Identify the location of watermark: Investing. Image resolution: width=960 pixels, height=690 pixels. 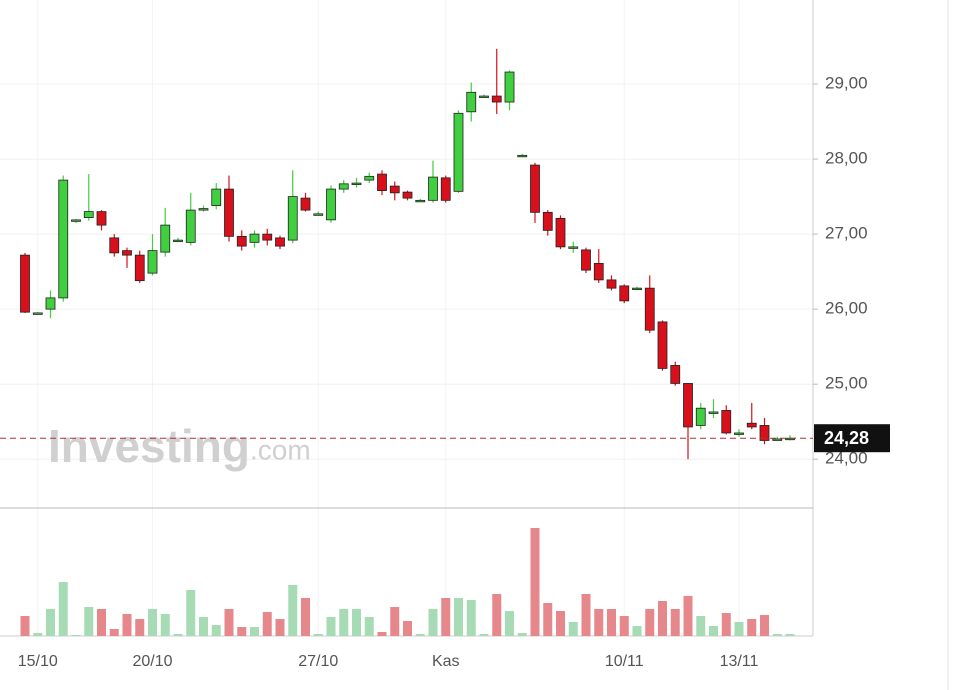
(149, 446).